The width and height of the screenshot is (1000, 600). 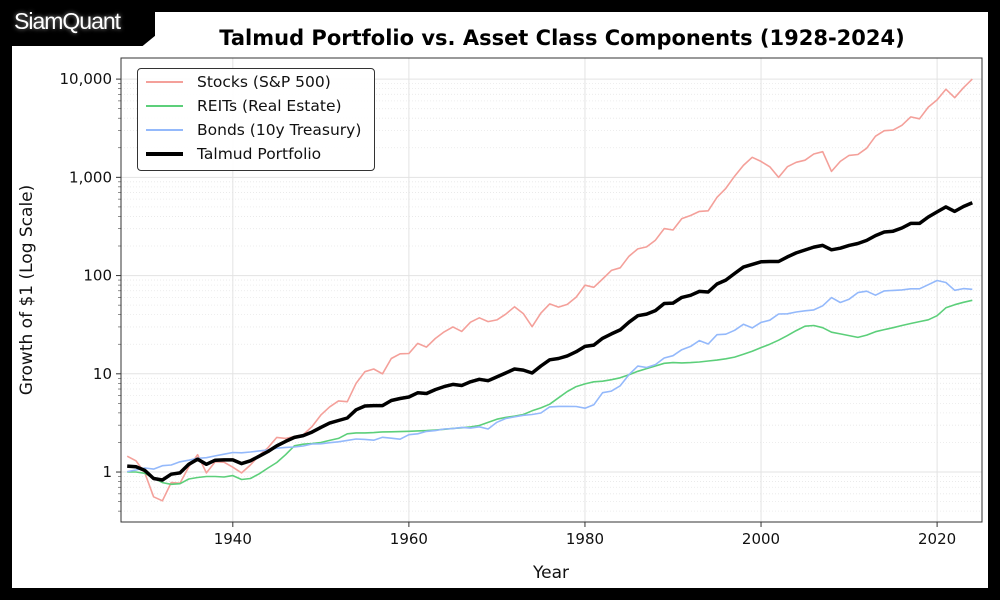 What do you see at coordinates (937, 539) in the screenshot?
I see `x-tick-label: 2020` at bounding box center [937, 539].